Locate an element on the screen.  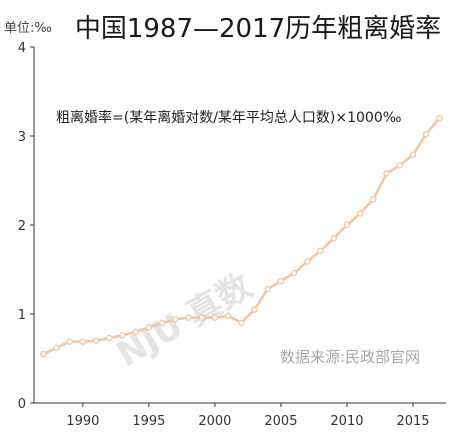
x-tick-label: 1990 is located at coordinates (82, 421).